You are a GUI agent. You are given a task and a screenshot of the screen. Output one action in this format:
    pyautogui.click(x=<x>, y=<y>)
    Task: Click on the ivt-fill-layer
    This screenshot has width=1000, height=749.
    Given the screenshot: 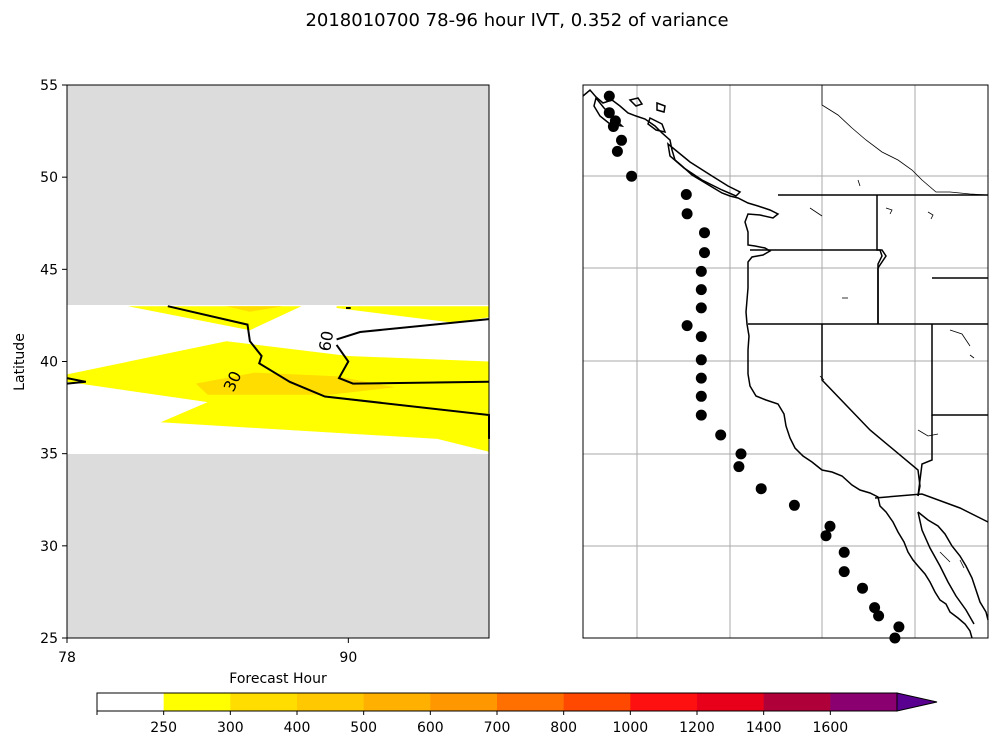 What is the action you would take?
    pyautogui.click(x=278, y=379)
    